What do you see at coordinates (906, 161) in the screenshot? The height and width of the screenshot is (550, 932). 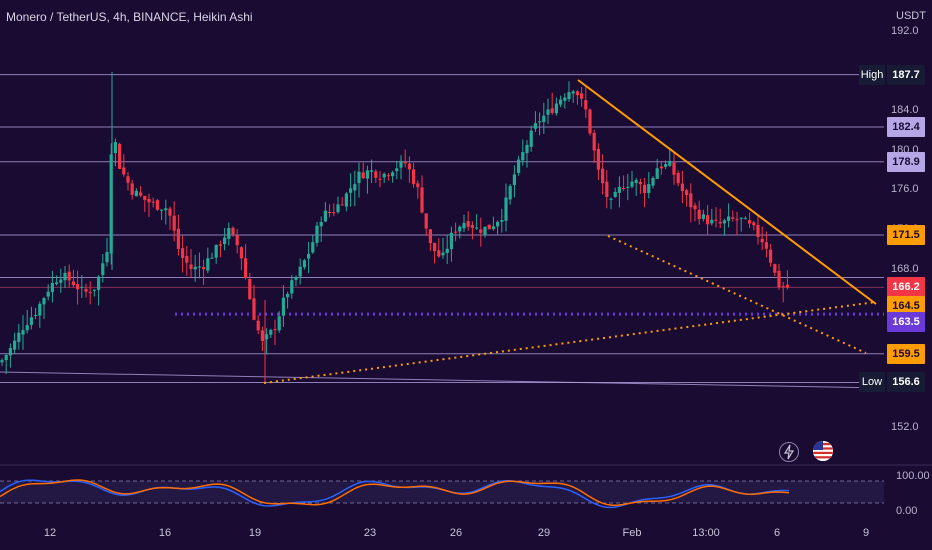 I see `price-tag: 178.9` at bounding box center [906, 161].